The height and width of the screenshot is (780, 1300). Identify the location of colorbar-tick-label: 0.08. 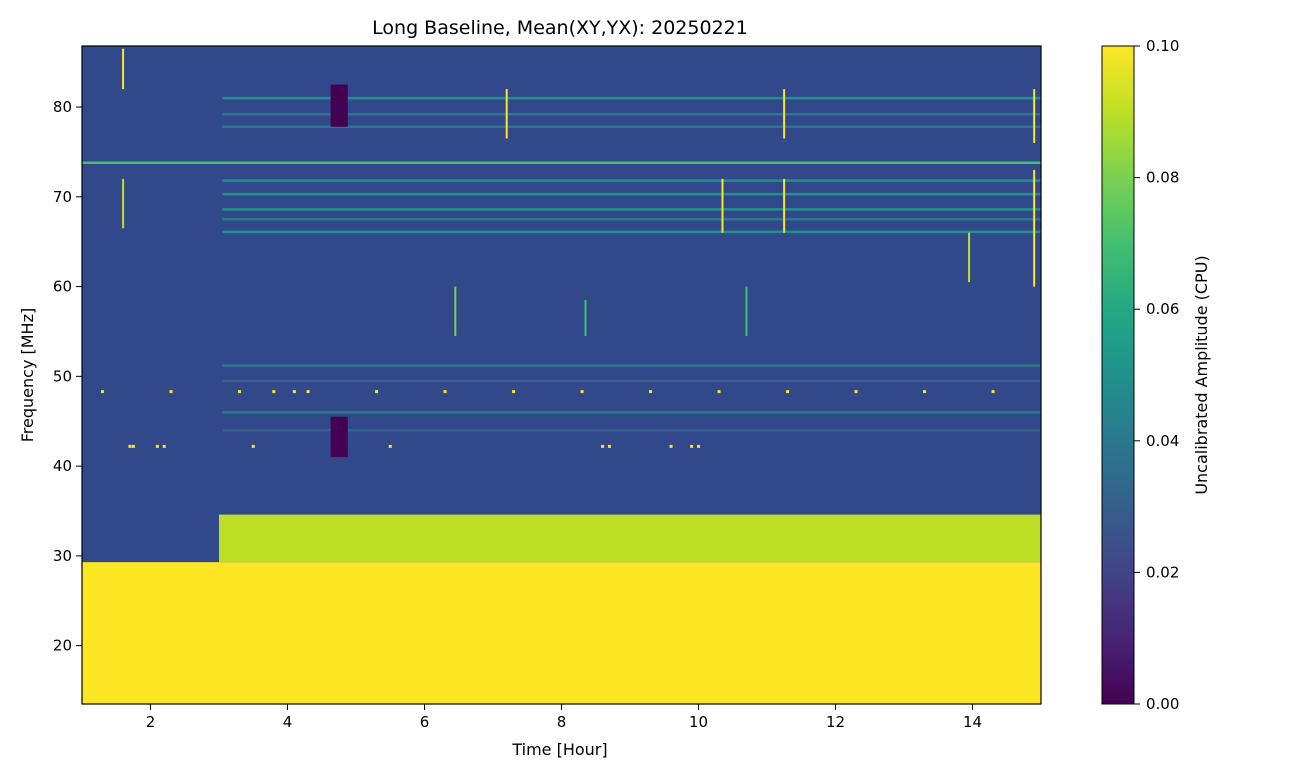
(1162, 178).